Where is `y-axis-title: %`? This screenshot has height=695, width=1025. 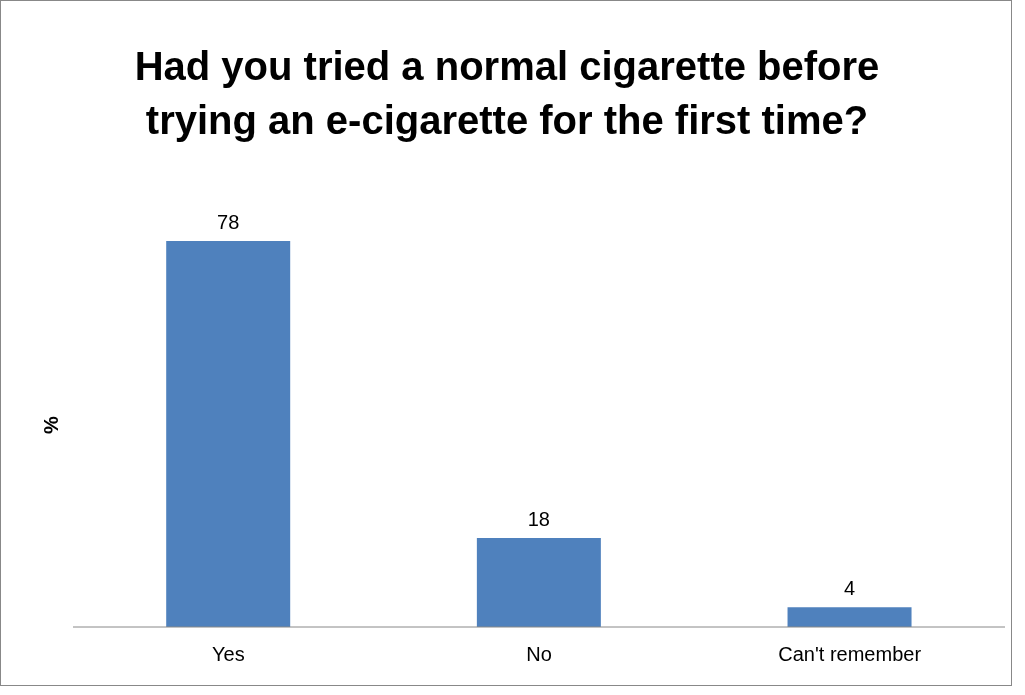
y-axis-title: % is located at coordinates (51, 425).